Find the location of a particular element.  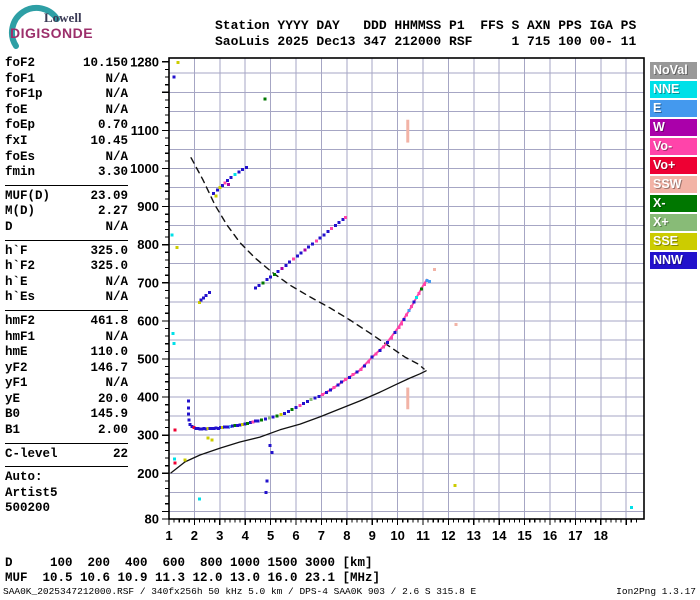

param-row: h`E N/A is located at coordinates (66, 283).